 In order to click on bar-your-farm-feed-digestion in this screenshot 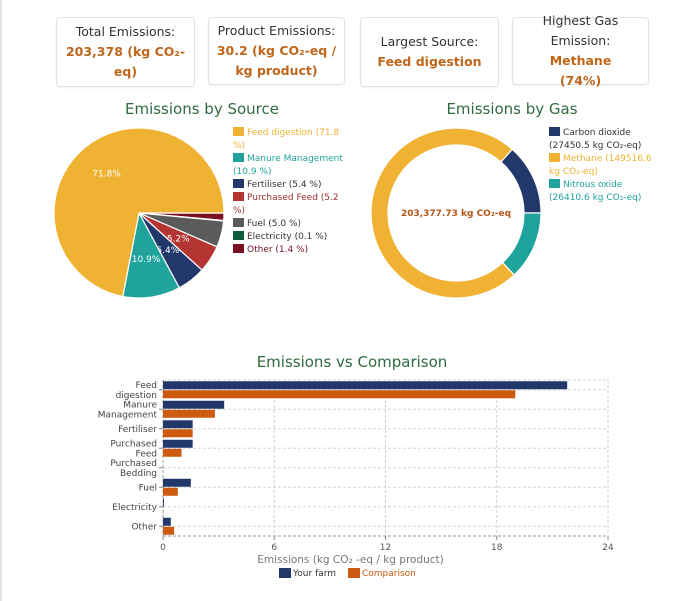, I will do `click(365, 385)`.